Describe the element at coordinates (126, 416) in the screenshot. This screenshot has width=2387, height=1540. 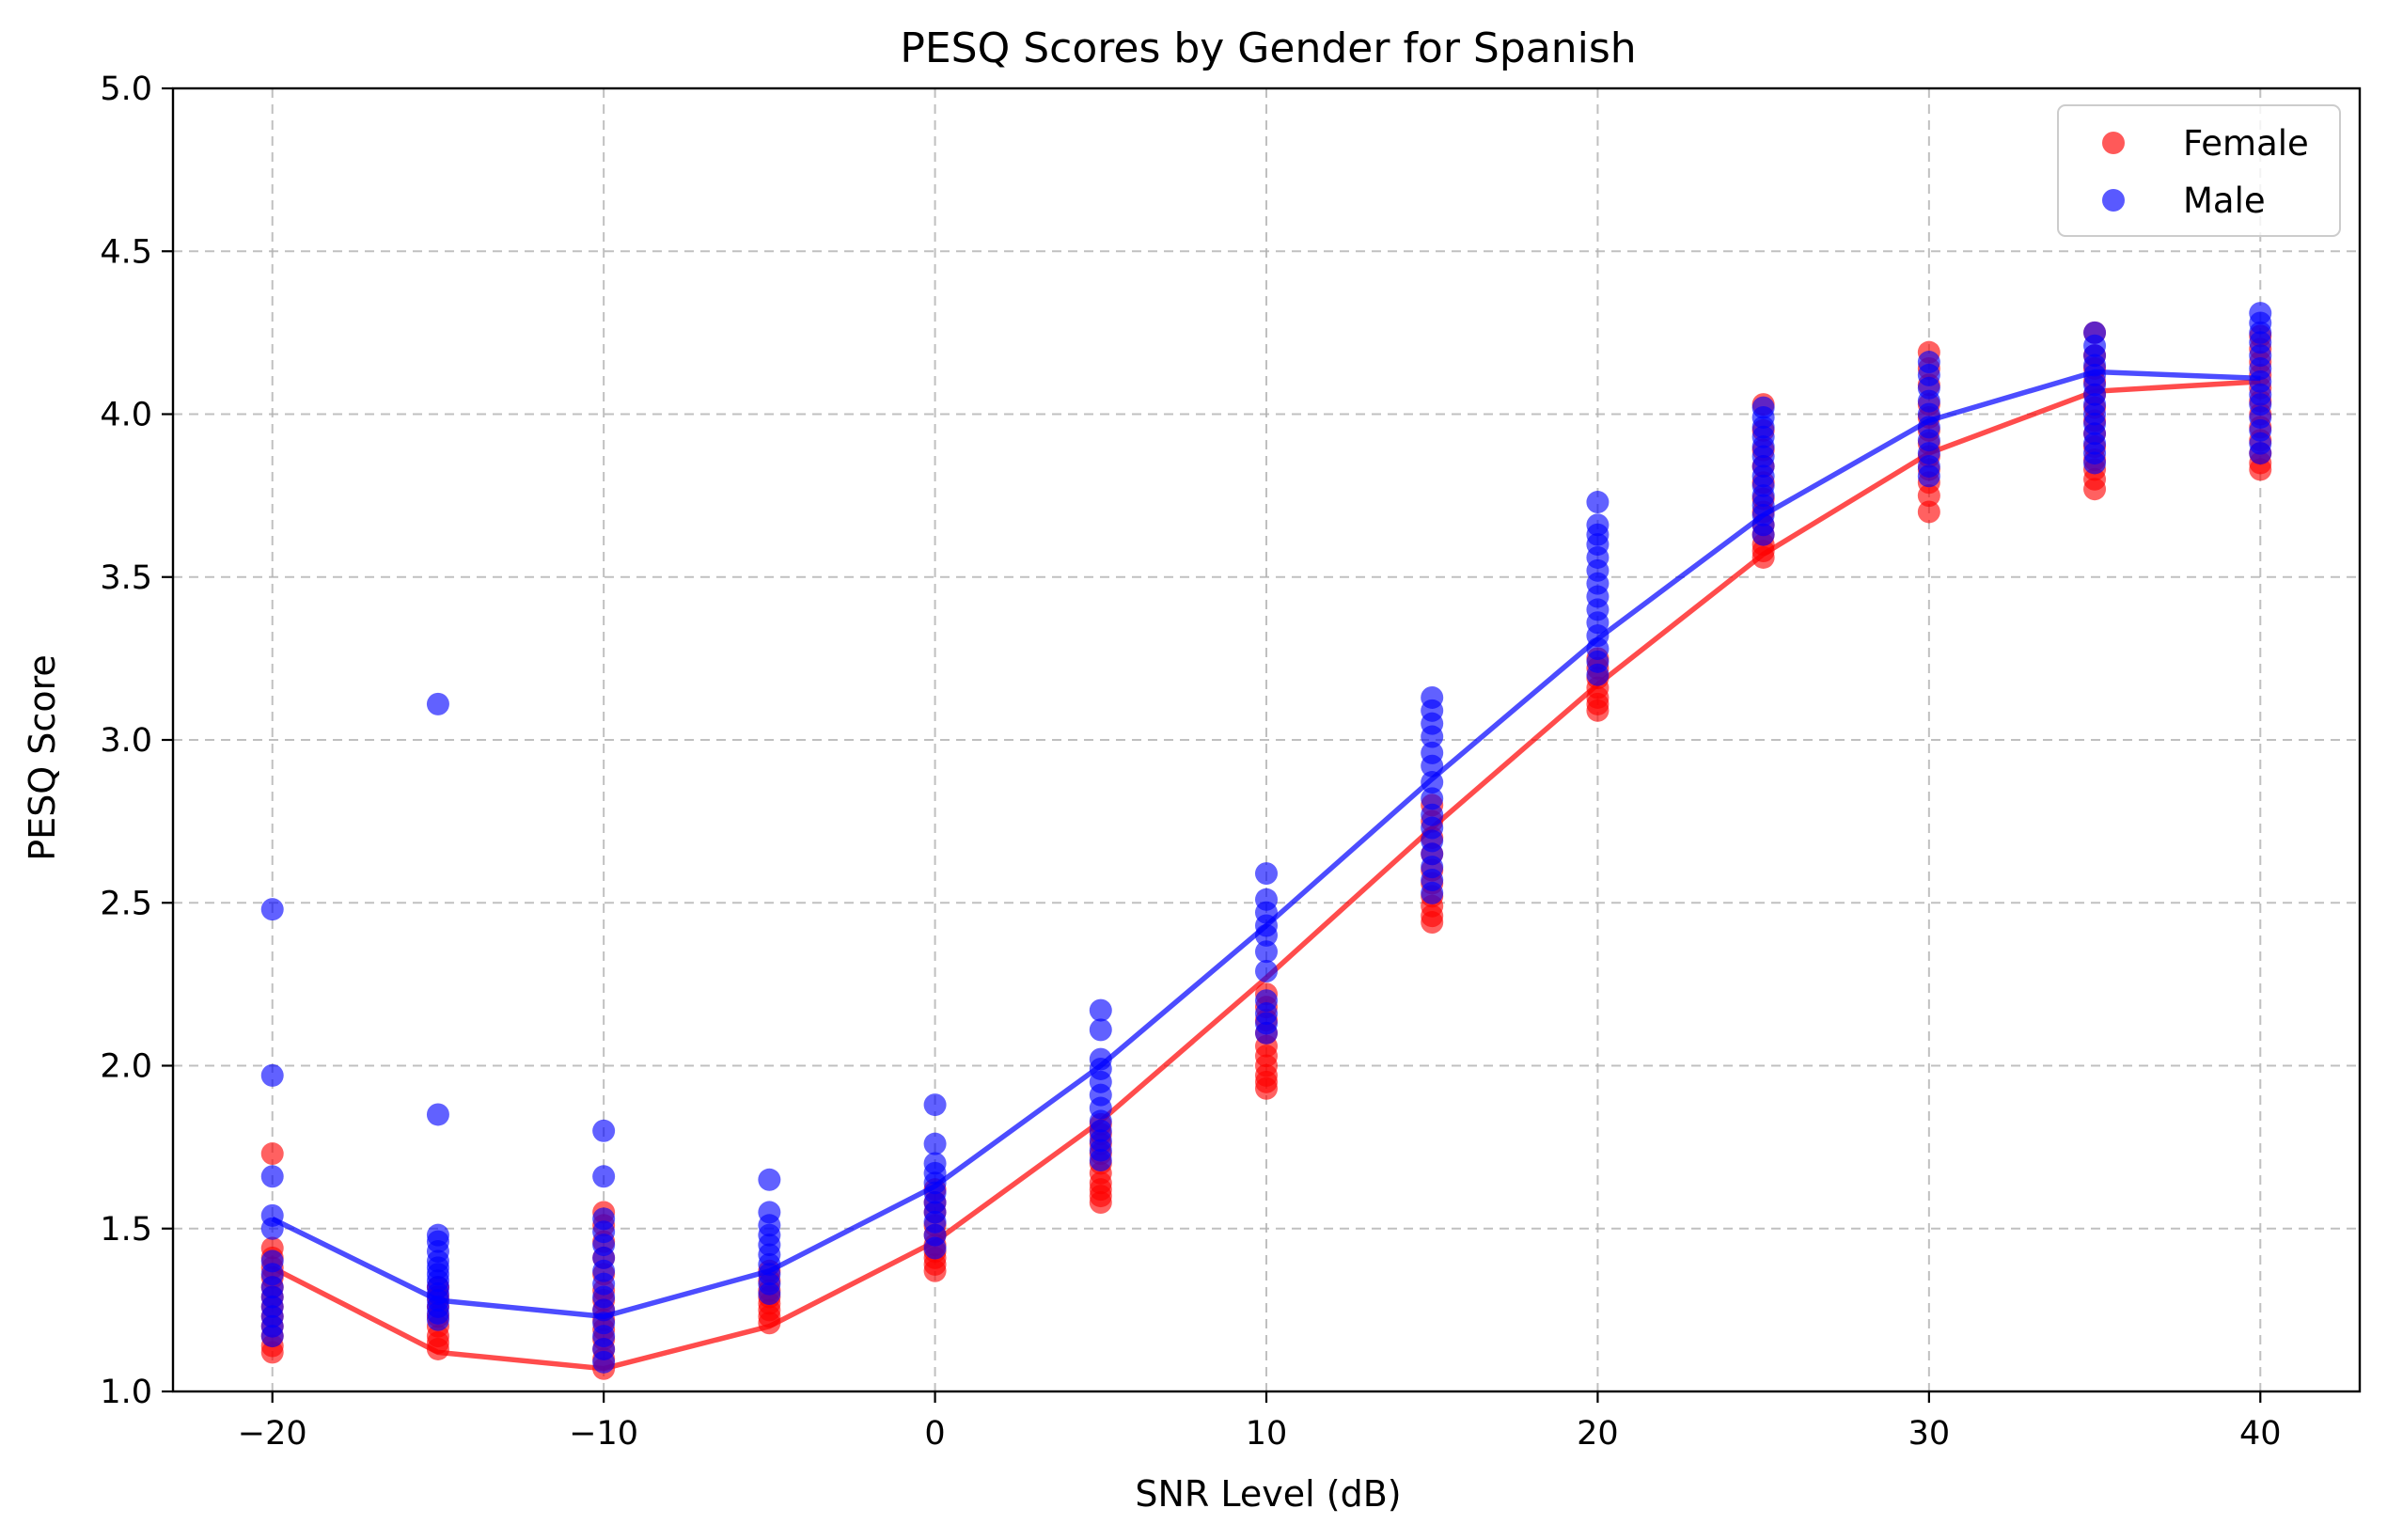
I see `y-tick-label: 4.0` at that location.